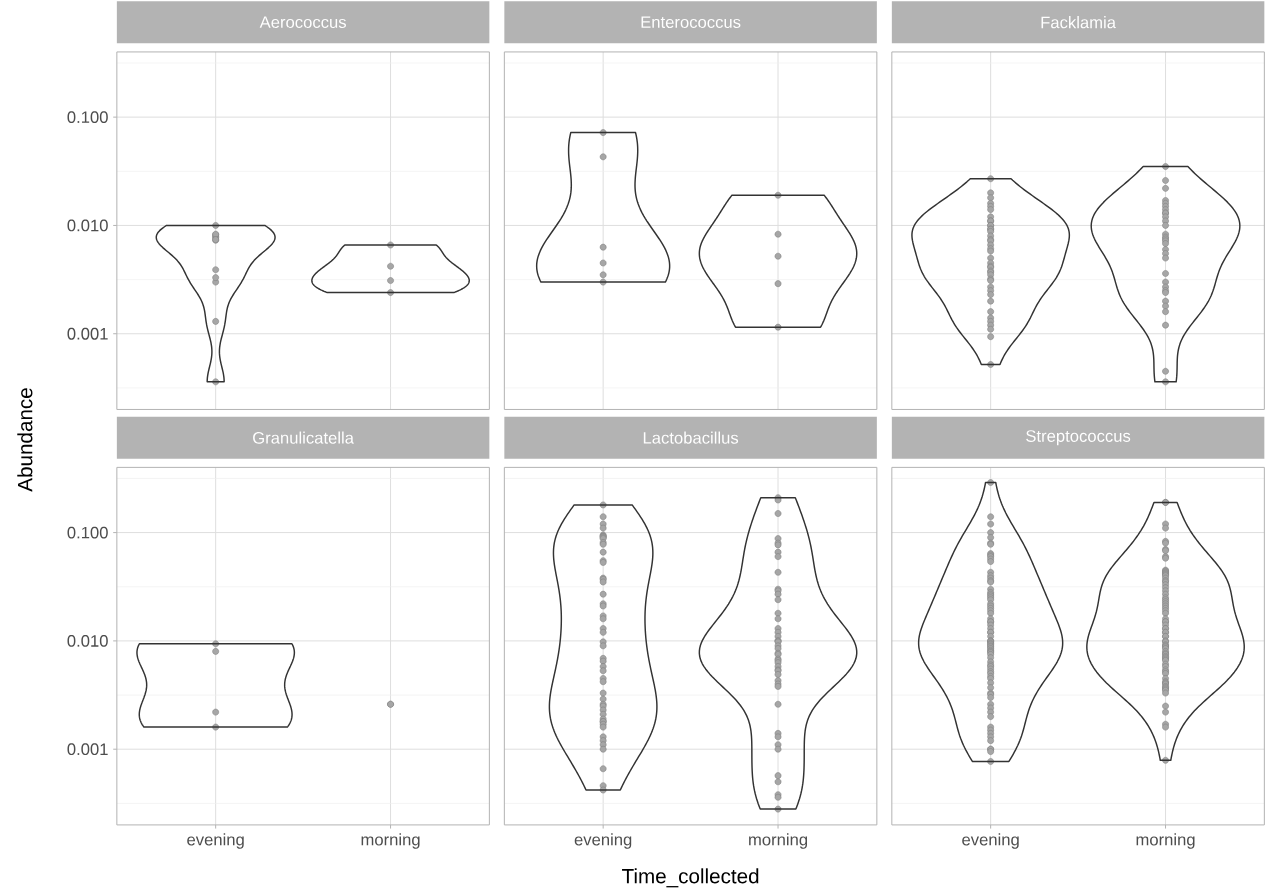  What do you see at coordinates (691, 22) in the screenshot?
I see `chart-title: Enterococcus` at bounding box center [691, 22].